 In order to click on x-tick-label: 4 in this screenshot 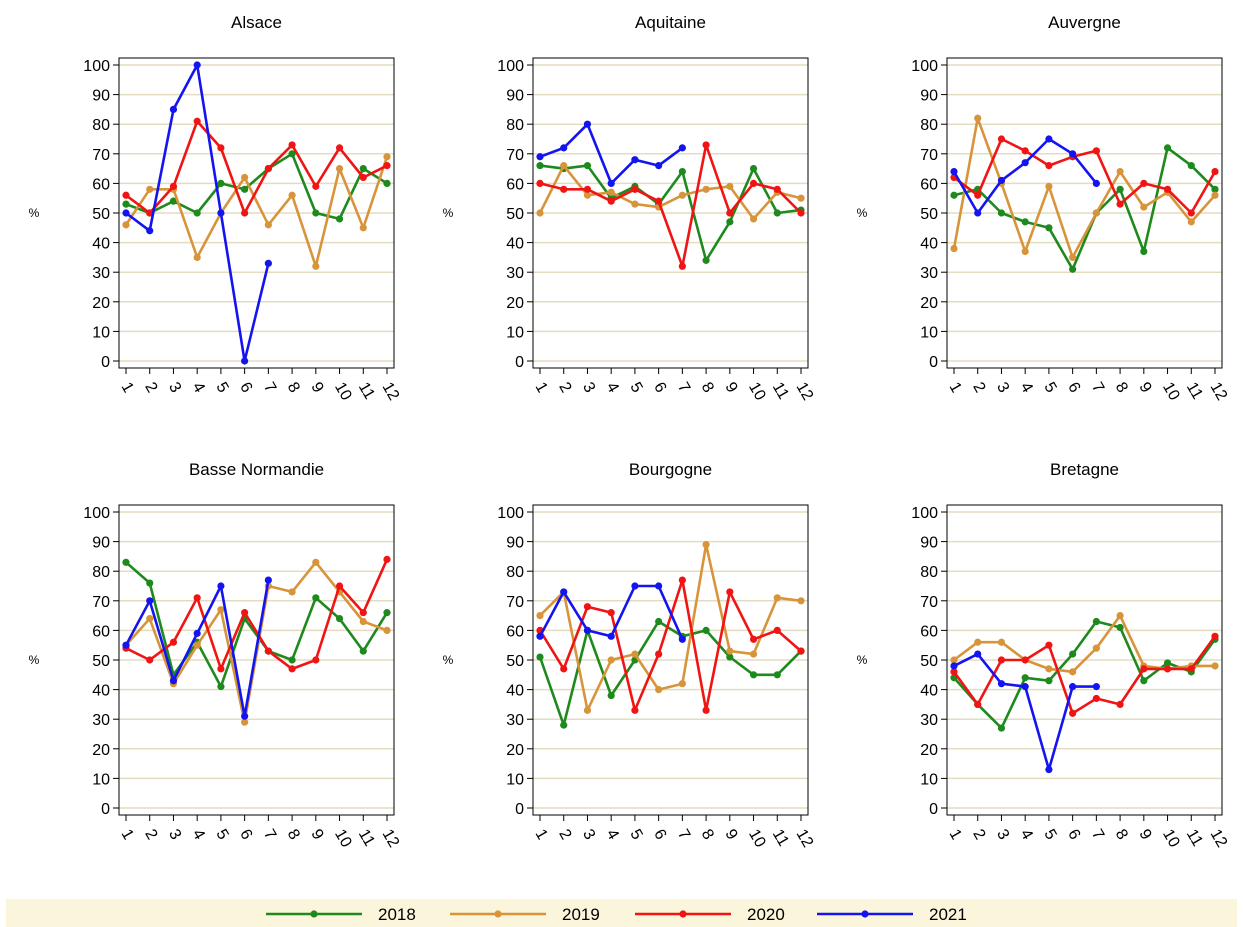, I will do `click(198, 388)`.